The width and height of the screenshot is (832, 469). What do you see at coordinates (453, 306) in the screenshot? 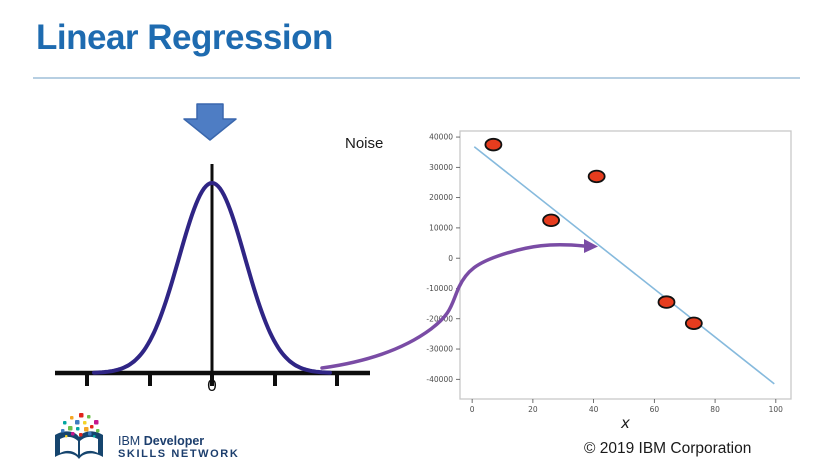
I see `noise-arrow-curve` at bounding box center [453, 306].